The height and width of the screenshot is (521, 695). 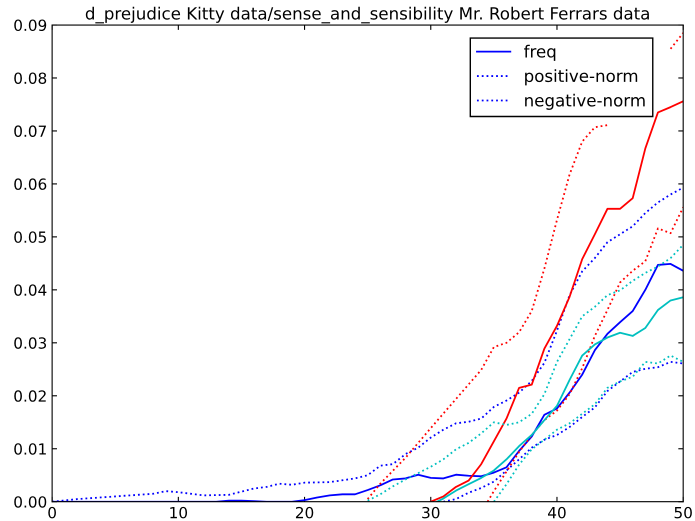 What do you see at coordinates (30, 237) in the screenshot?
I see `y-tick-label: 0.05` at bounding box center [30, 237].